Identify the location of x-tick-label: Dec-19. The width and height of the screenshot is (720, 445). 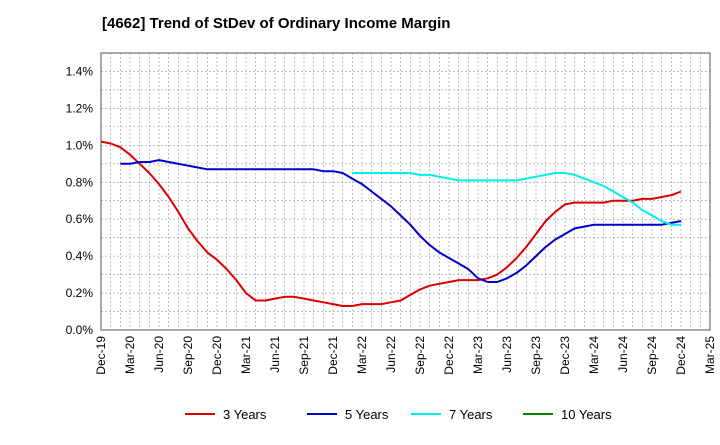
(101, 355).